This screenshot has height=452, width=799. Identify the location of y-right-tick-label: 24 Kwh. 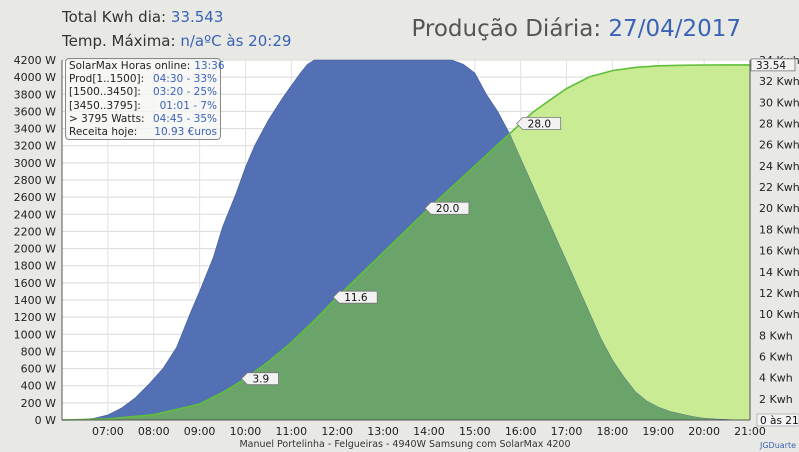
(779, 166).